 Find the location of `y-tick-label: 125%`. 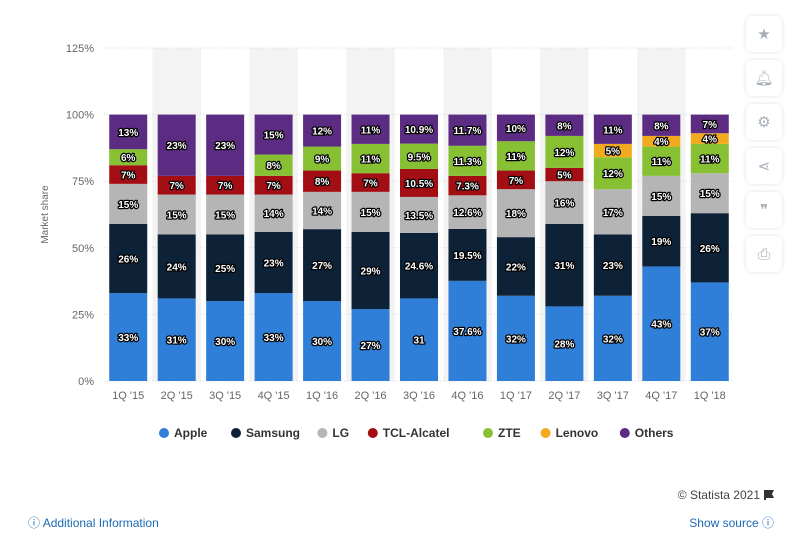

y-tick-label: 125% is located at coordinates (80, 49).